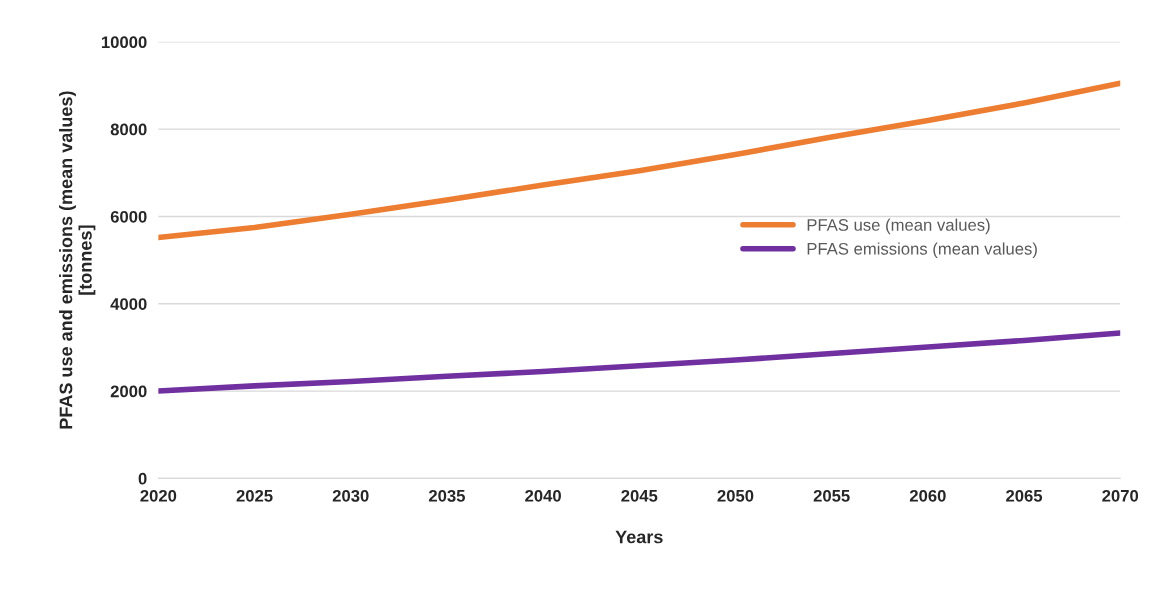 This screenshot has height=598, width=1173. What do you see at coordinates (124, 42) in the screenshot?
I see `y-tick-label: 10000` at bounding box center [124, 42].